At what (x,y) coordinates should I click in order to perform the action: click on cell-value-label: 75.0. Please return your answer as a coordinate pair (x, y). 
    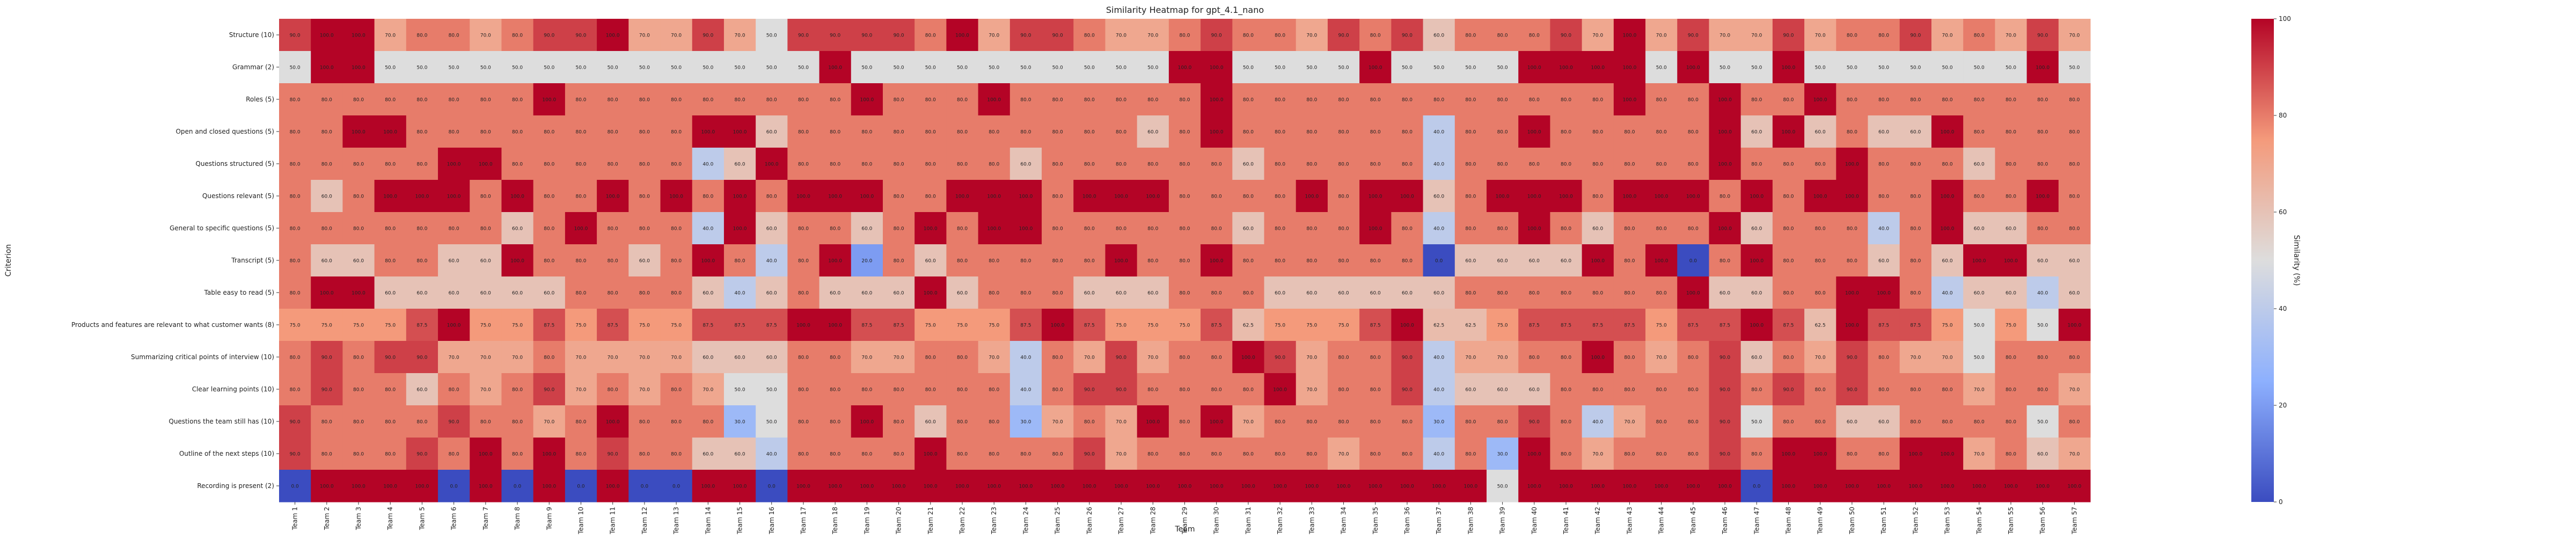
    Looking at the image, I should click on (295, 326).